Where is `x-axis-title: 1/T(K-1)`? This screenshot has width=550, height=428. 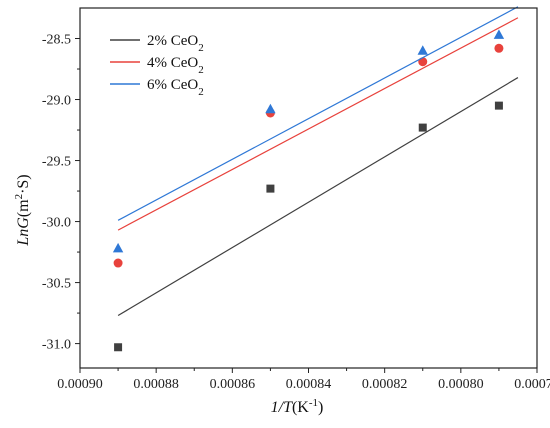
x-axis-title: 1/T(K-1) is located at coordinates (297, 406).